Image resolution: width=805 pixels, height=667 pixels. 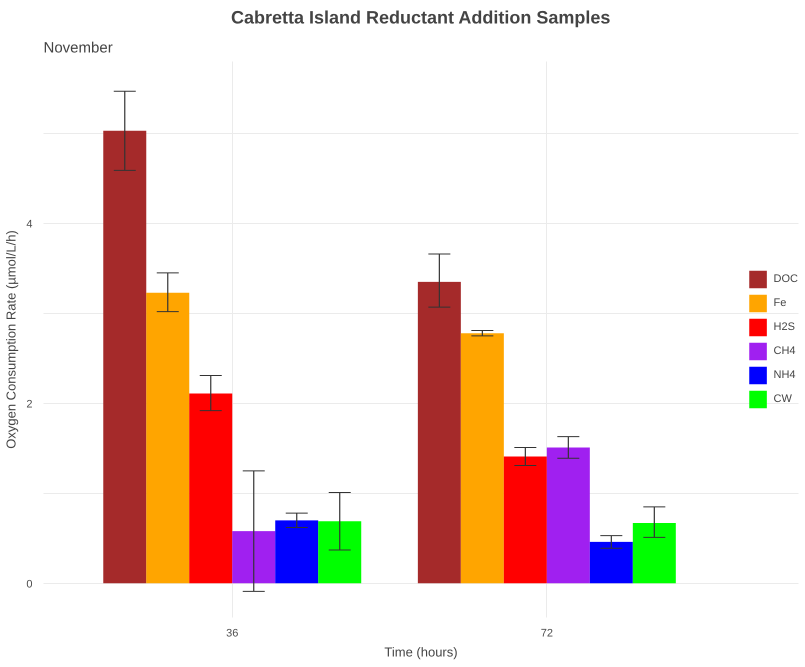 What do you see at coordinates (546, 634) in the screenshot?
I see `x-tick-label: 72` at bounding box center [546, 634].